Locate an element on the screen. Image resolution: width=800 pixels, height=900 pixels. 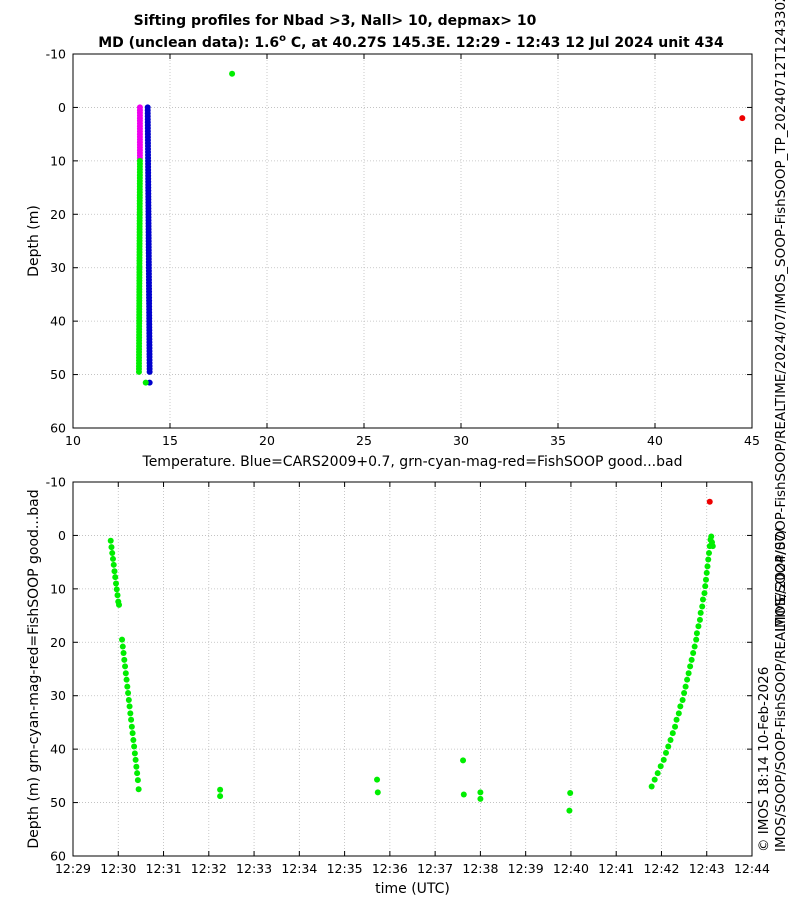
x-tick-label: 12:41 is located at coordinates (616, 868).